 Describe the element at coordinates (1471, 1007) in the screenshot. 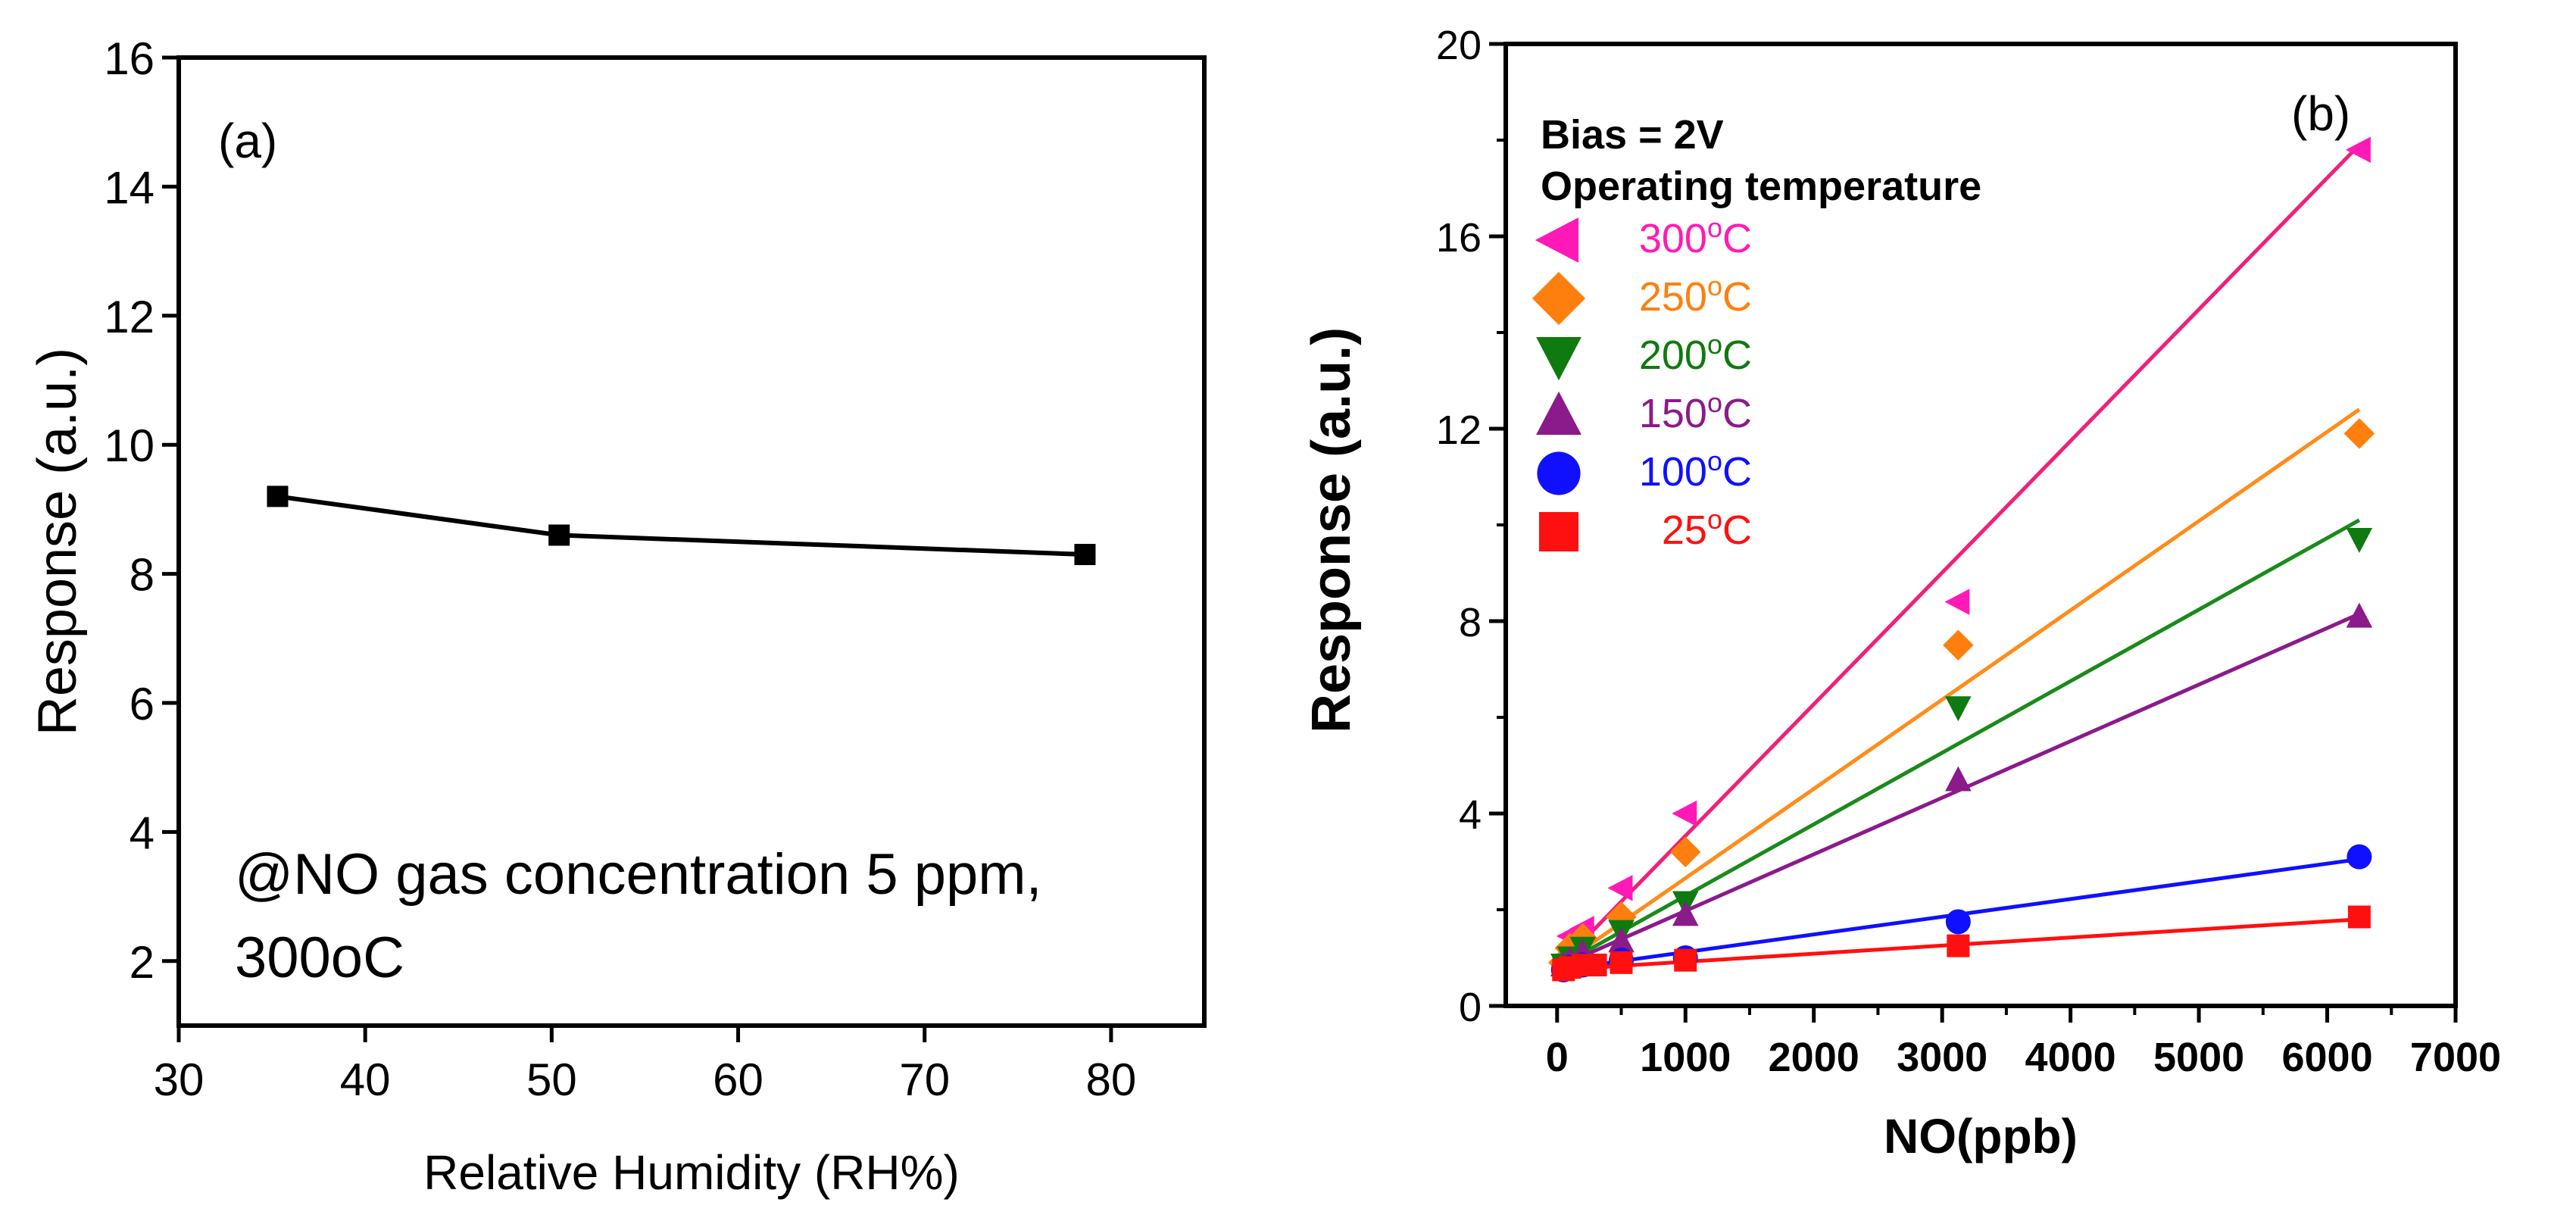

I see `y-tick-label: 0` at that location.